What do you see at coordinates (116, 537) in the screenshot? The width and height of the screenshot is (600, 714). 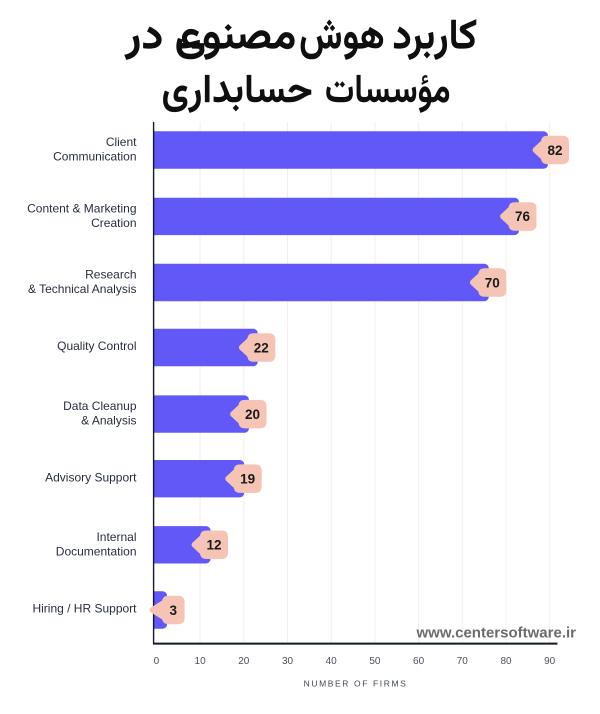 I see `svg-text: Internal` at bounding box center [116, 537].